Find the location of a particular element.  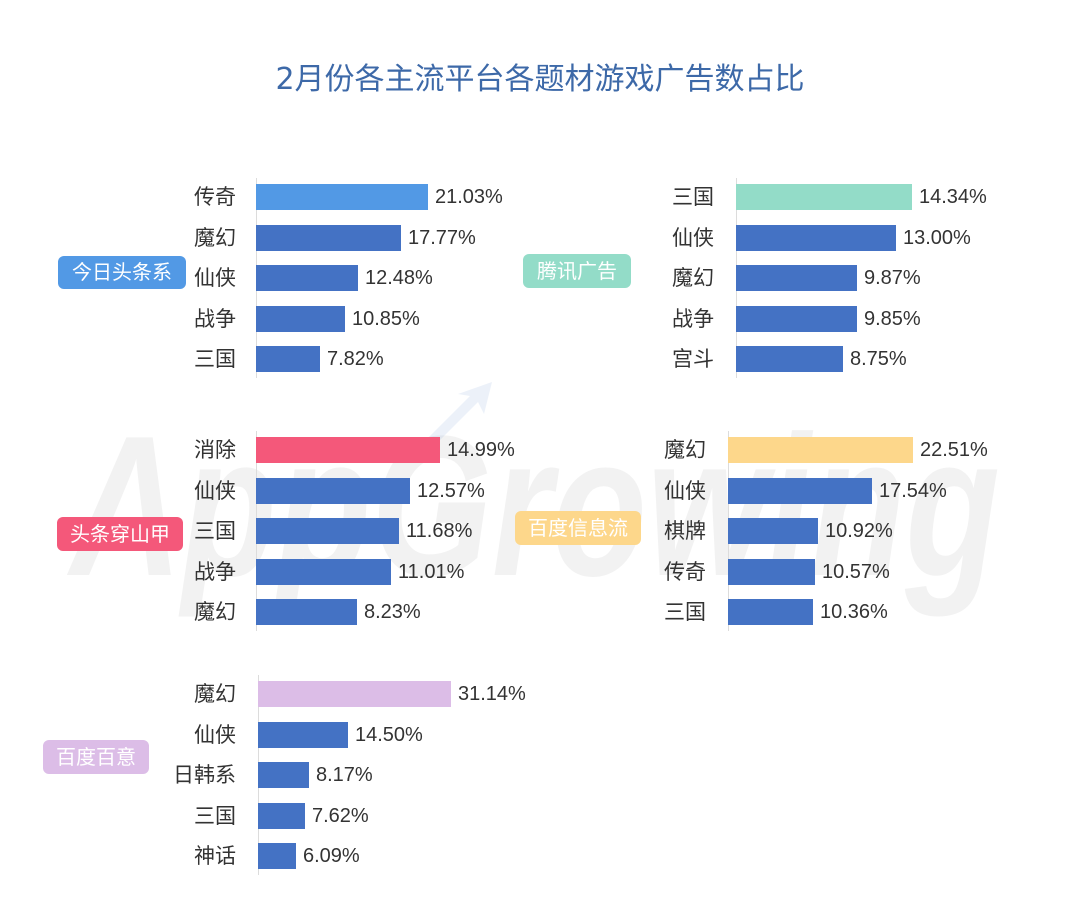

value-label: 8.17% is located at coordinates (344, 775).